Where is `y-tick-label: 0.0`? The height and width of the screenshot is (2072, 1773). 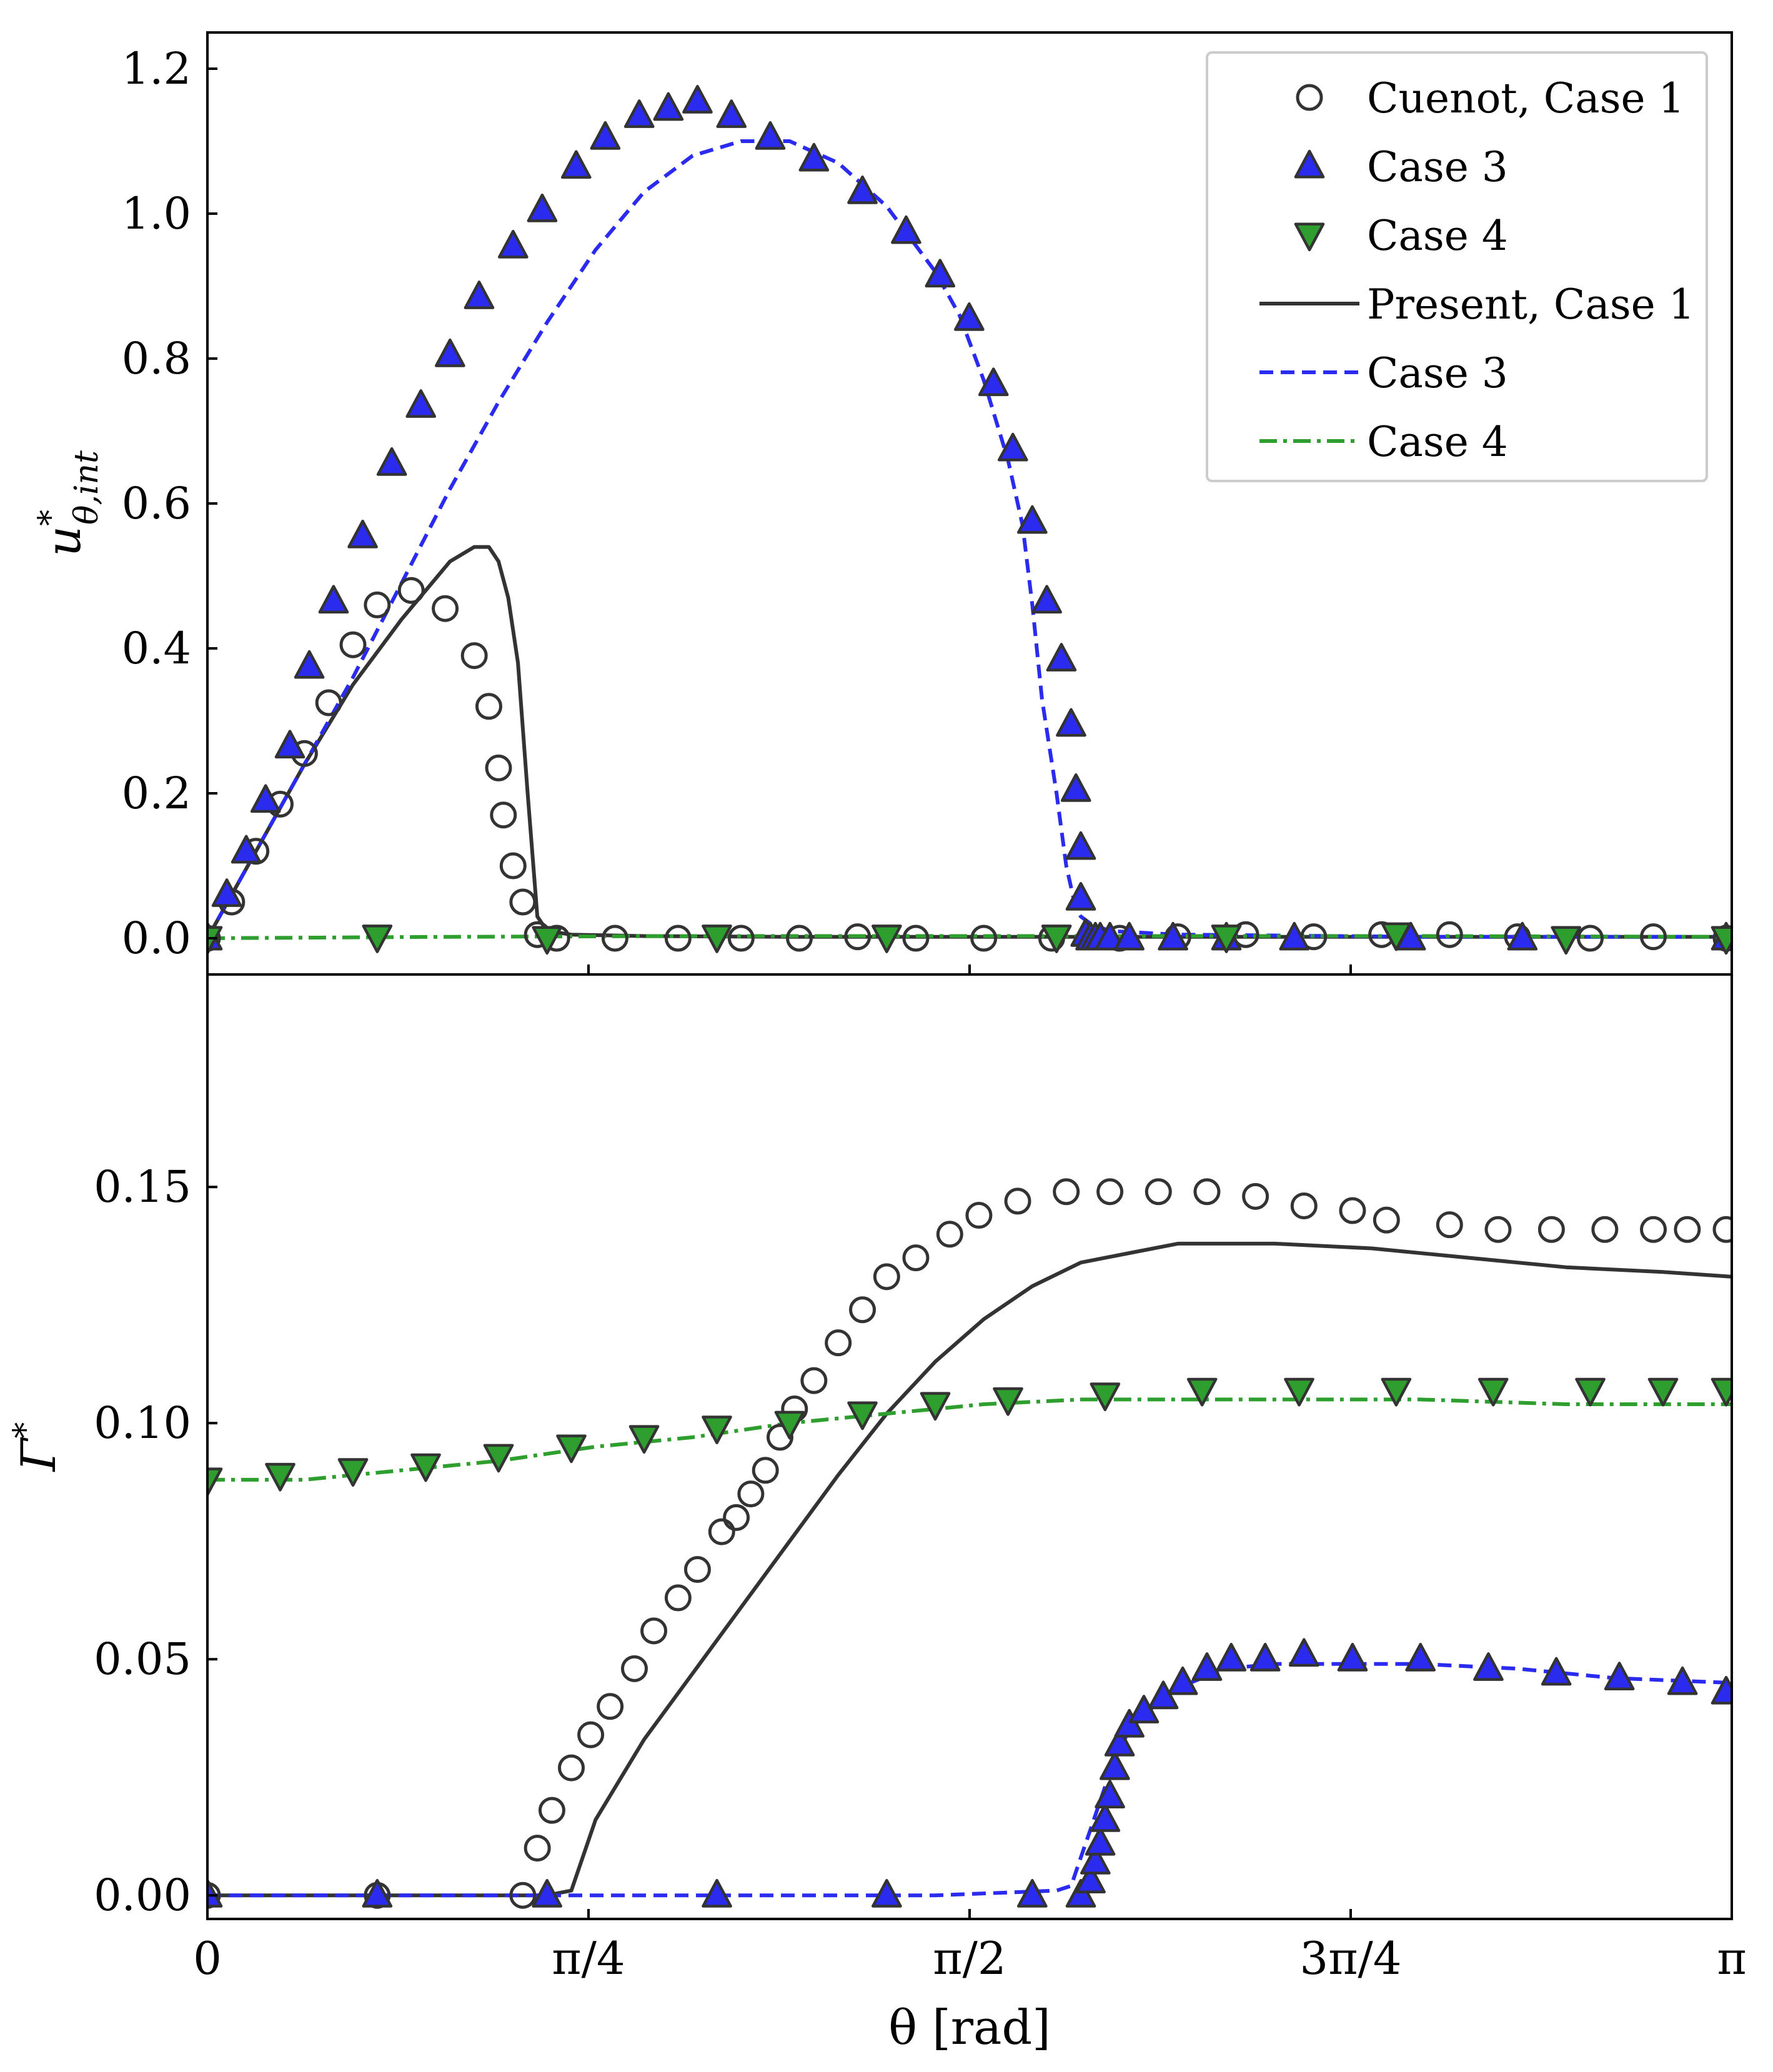
y-tick-label: 0.0 is located at coordinates (156, 938).